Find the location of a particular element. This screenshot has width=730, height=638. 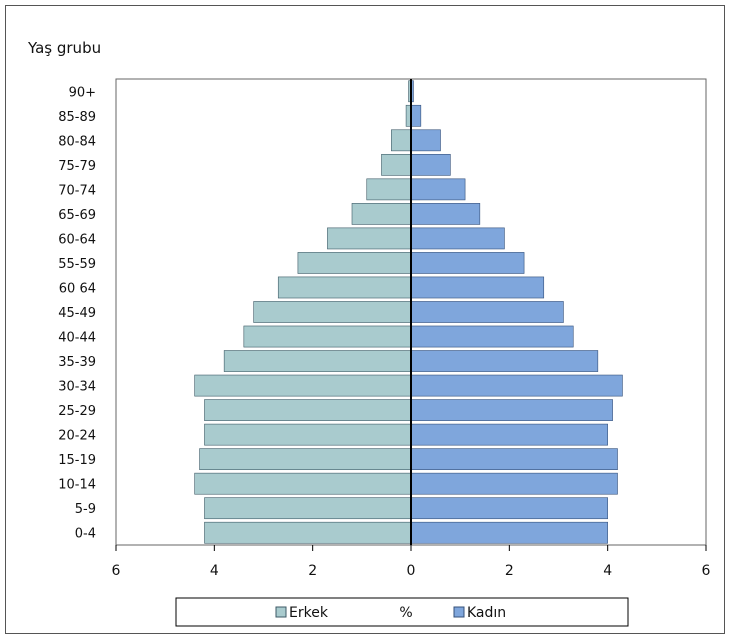

category-label: 60-64 is located at coordinates (77, 239).